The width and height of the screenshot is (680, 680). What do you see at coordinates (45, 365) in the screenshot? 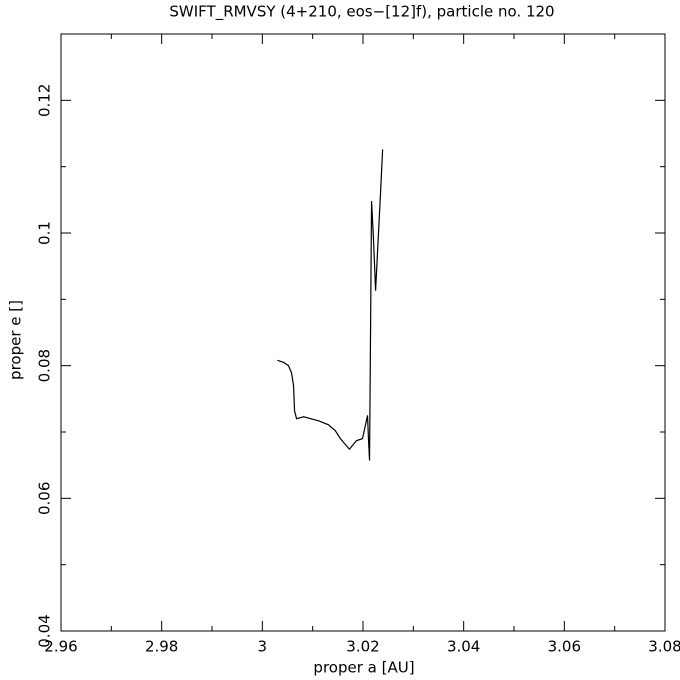
I see `y-tick-label: 0.08` at bounding box center [45, 365].